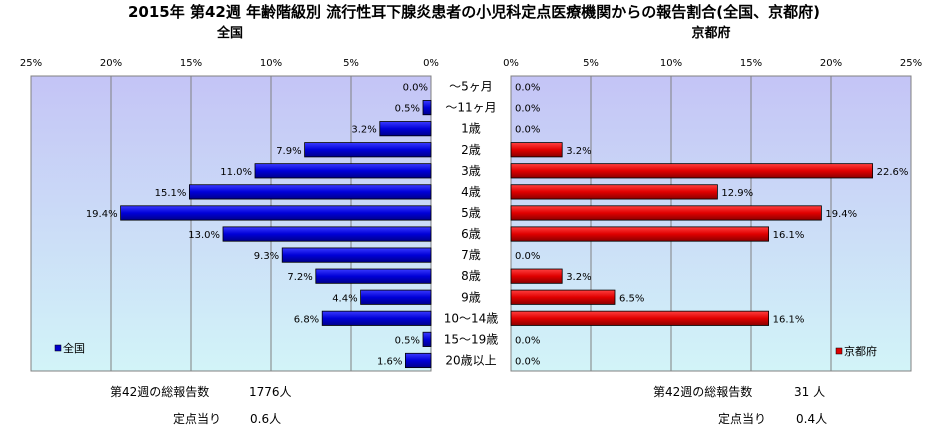 The image size is (949, 433). What do you see at coordinates (471, 339) in the screenshot?
I see `age-category-label: 15～19歳` at bounding box center [471, 339].